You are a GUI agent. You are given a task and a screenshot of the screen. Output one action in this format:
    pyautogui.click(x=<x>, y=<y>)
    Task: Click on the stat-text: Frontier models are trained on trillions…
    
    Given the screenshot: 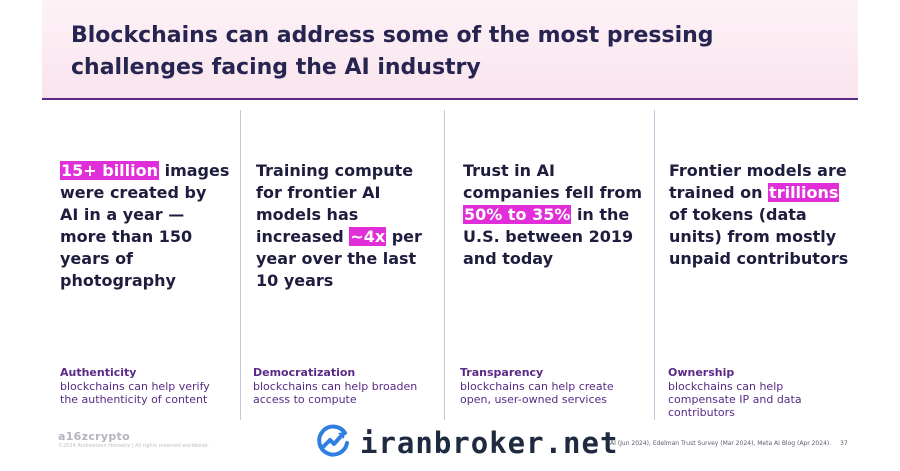 What is the action you would take?
    pyautogui.click(x=759, y=214)
    